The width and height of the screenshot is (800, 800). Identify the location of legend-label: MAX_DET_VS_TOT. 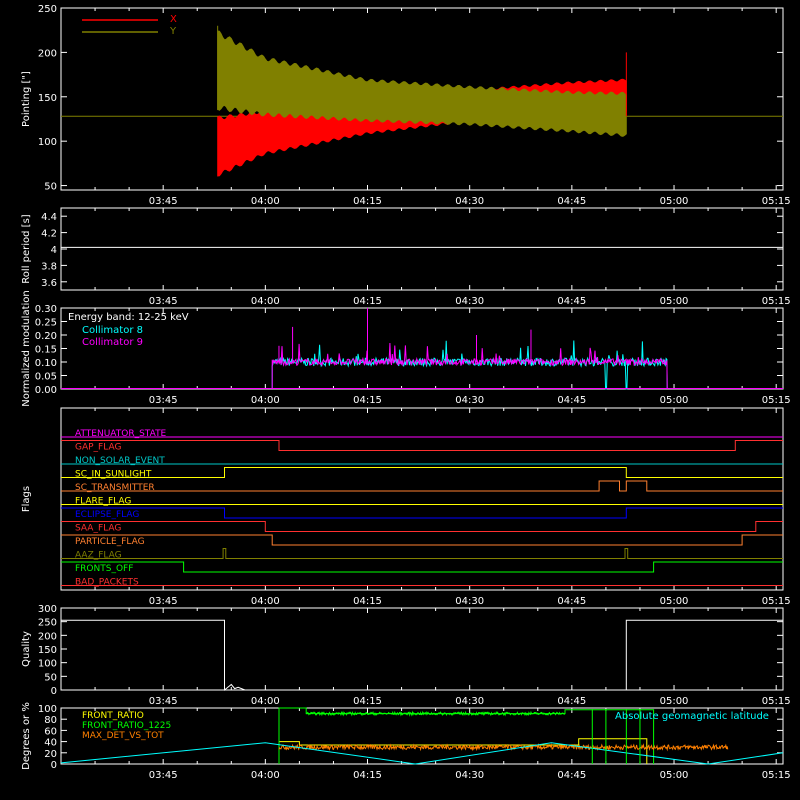
(123, 736).